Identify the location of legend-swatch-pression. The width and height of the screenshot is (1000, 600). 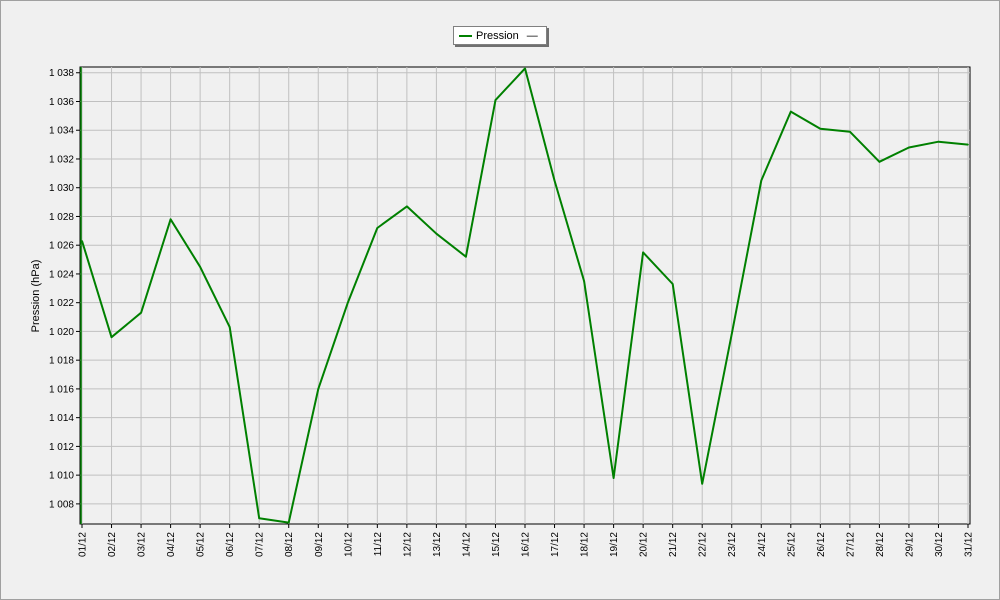
(465, 35).